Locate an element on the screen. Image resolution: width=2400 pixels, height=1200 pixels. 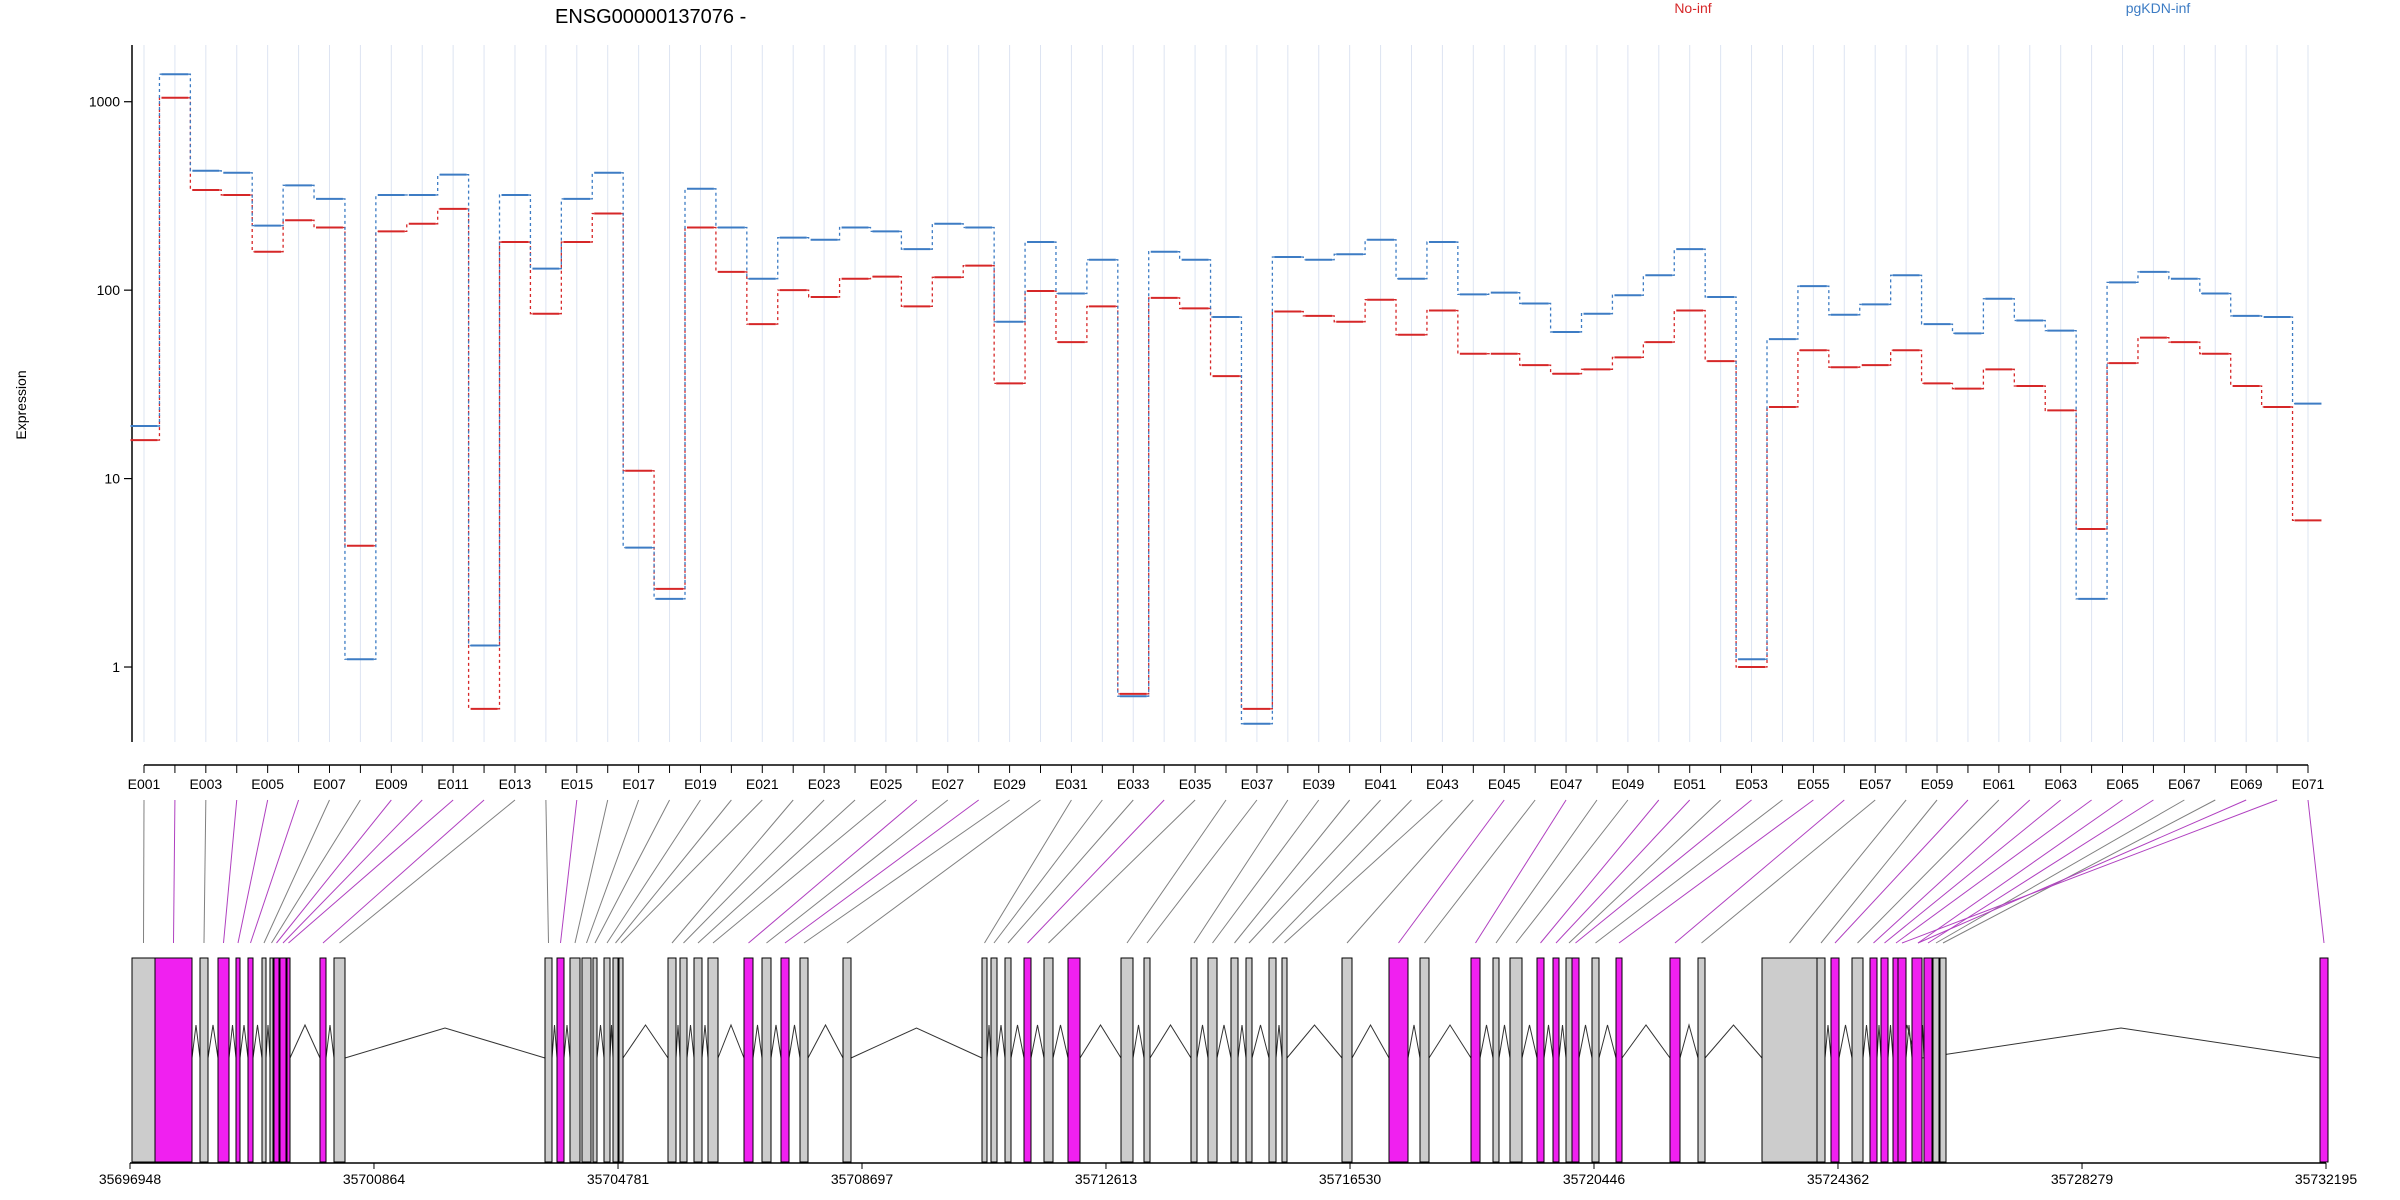
genome-coordinate-label: 35712613 is located at coordinates (1106, 1179).